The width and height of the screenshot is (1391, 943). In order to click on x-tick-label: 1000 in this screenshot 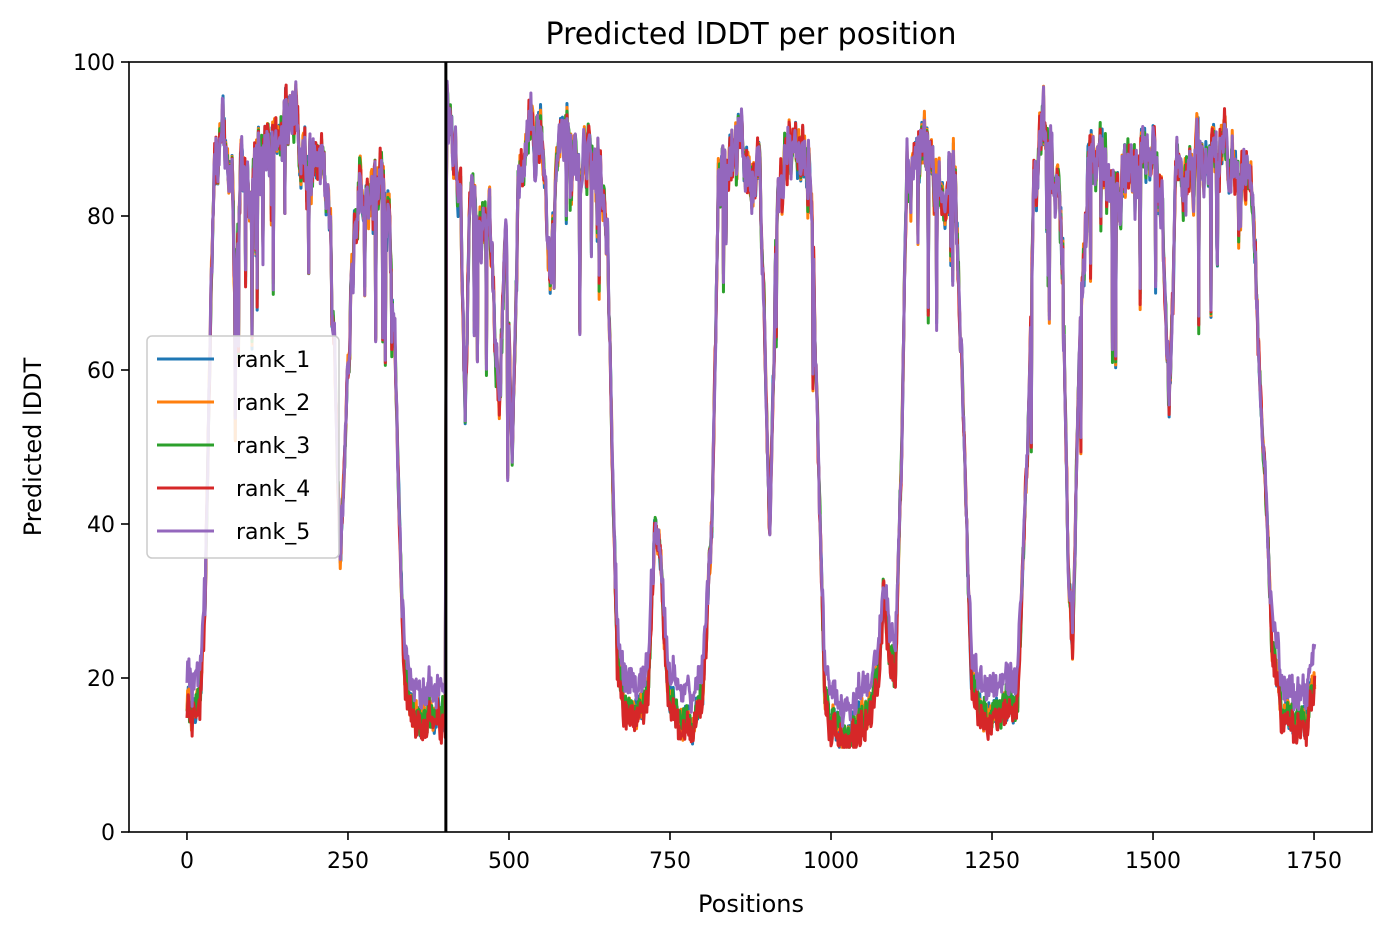, I will do `click(831, 861)`.